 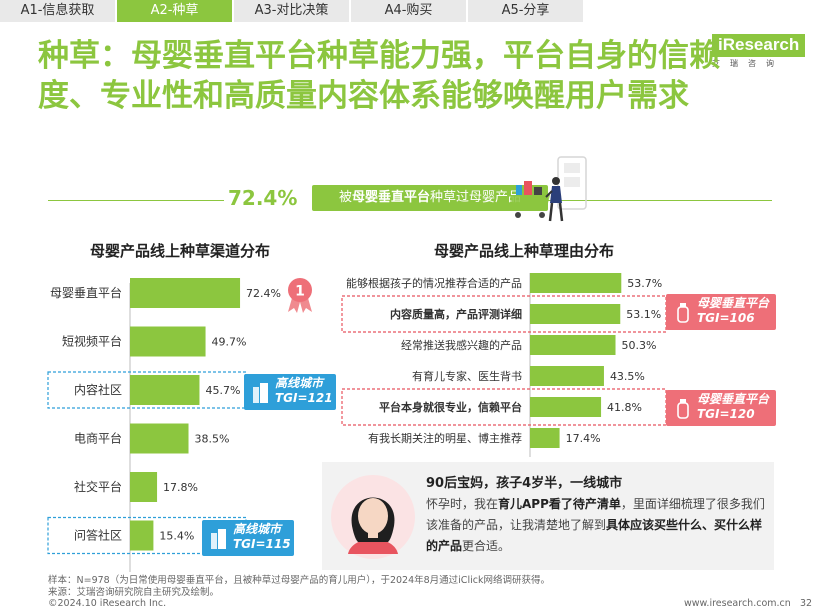 I want to click on highlight-banner: 被母婴垂直平台种草过母婴产品, so click(x=430, y=198).